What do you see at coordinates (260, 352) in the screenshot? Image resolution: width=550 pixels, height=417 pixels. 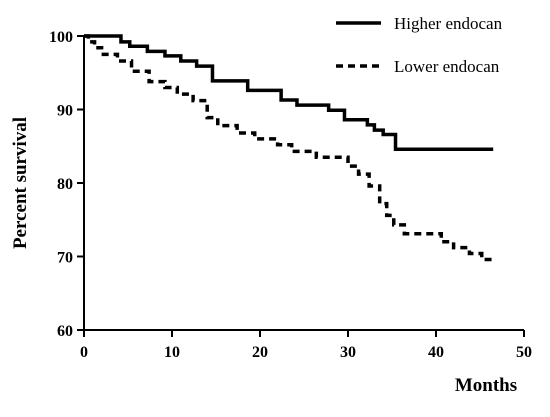 I see `x-tick-label: 20` at bounding box center [260, 352].